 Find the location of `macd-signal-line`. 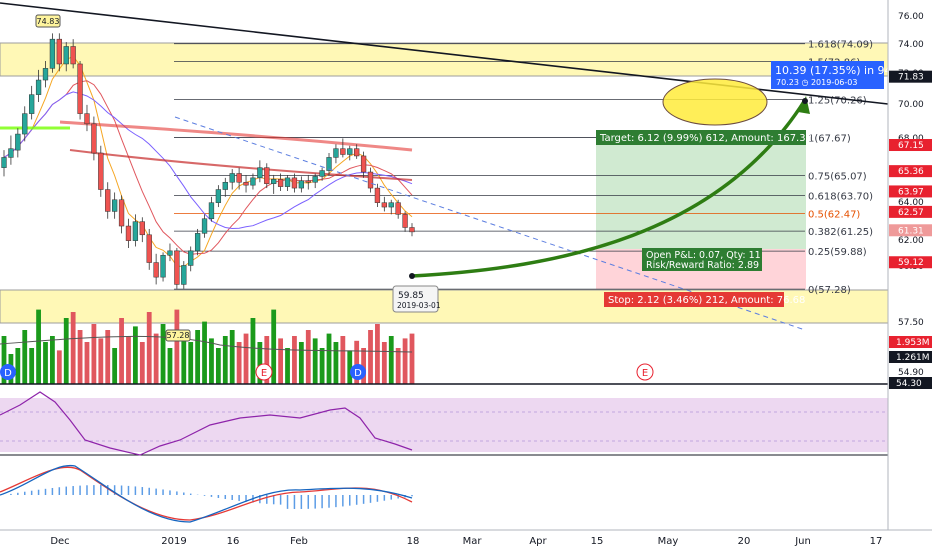

macd-signal-line is located at coordinates (206, 493).